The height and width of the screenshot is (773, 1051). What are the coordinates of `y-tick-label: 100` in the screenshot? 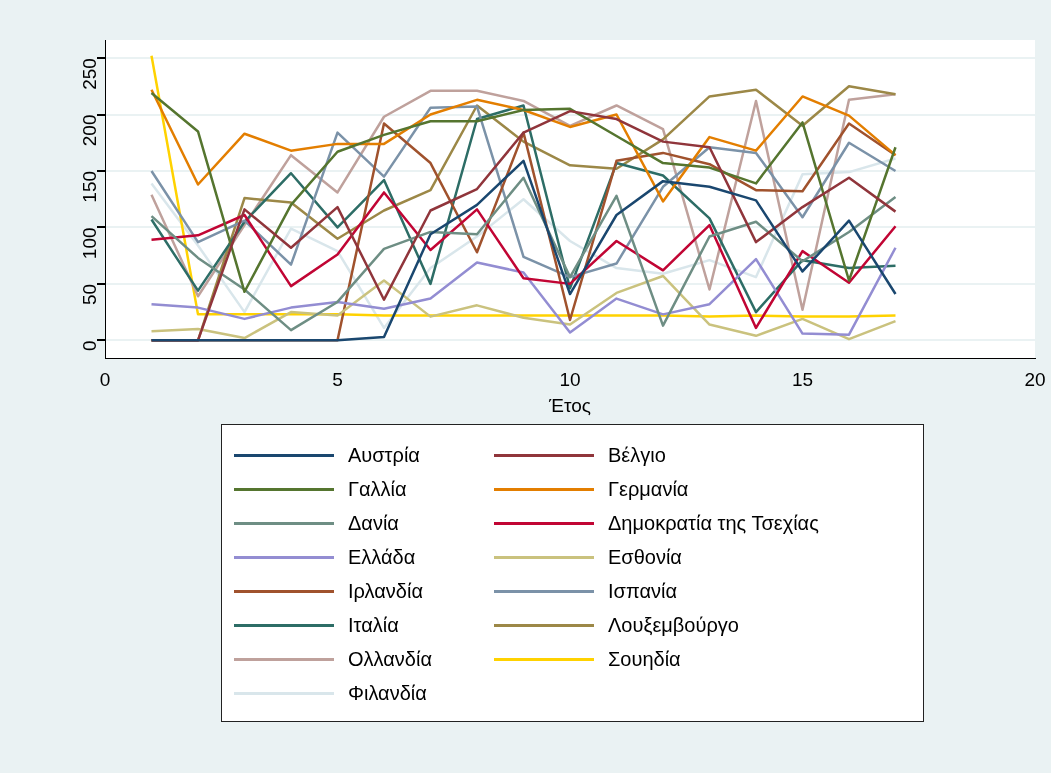 It's located at (90, 243).